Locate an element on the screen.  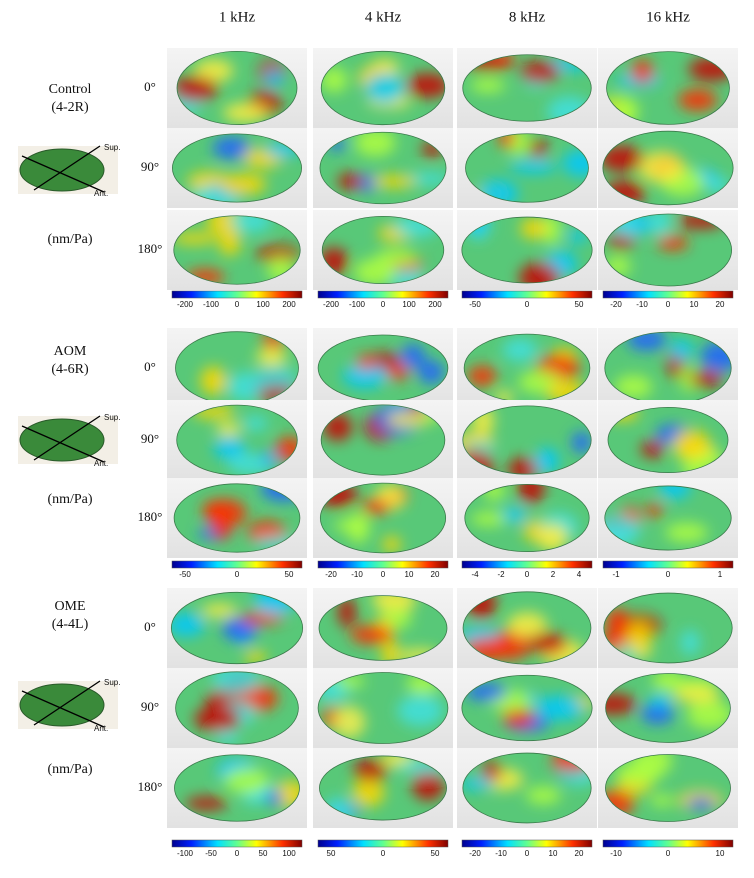
icon-axis is located at coordinates (67, 703).